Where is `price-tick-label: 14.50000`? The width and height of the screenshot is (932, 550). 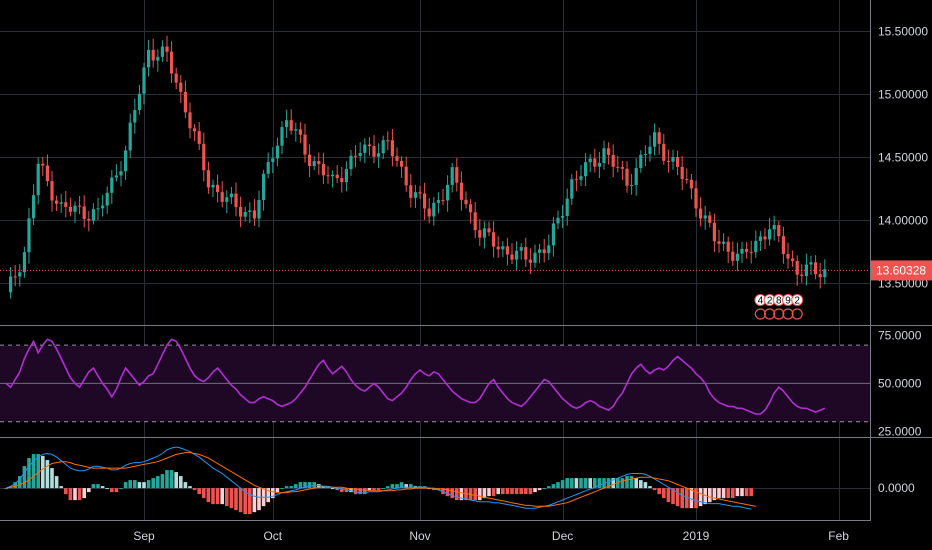 price-tick-label: 14.50000 is located at coordinates (903, 157).